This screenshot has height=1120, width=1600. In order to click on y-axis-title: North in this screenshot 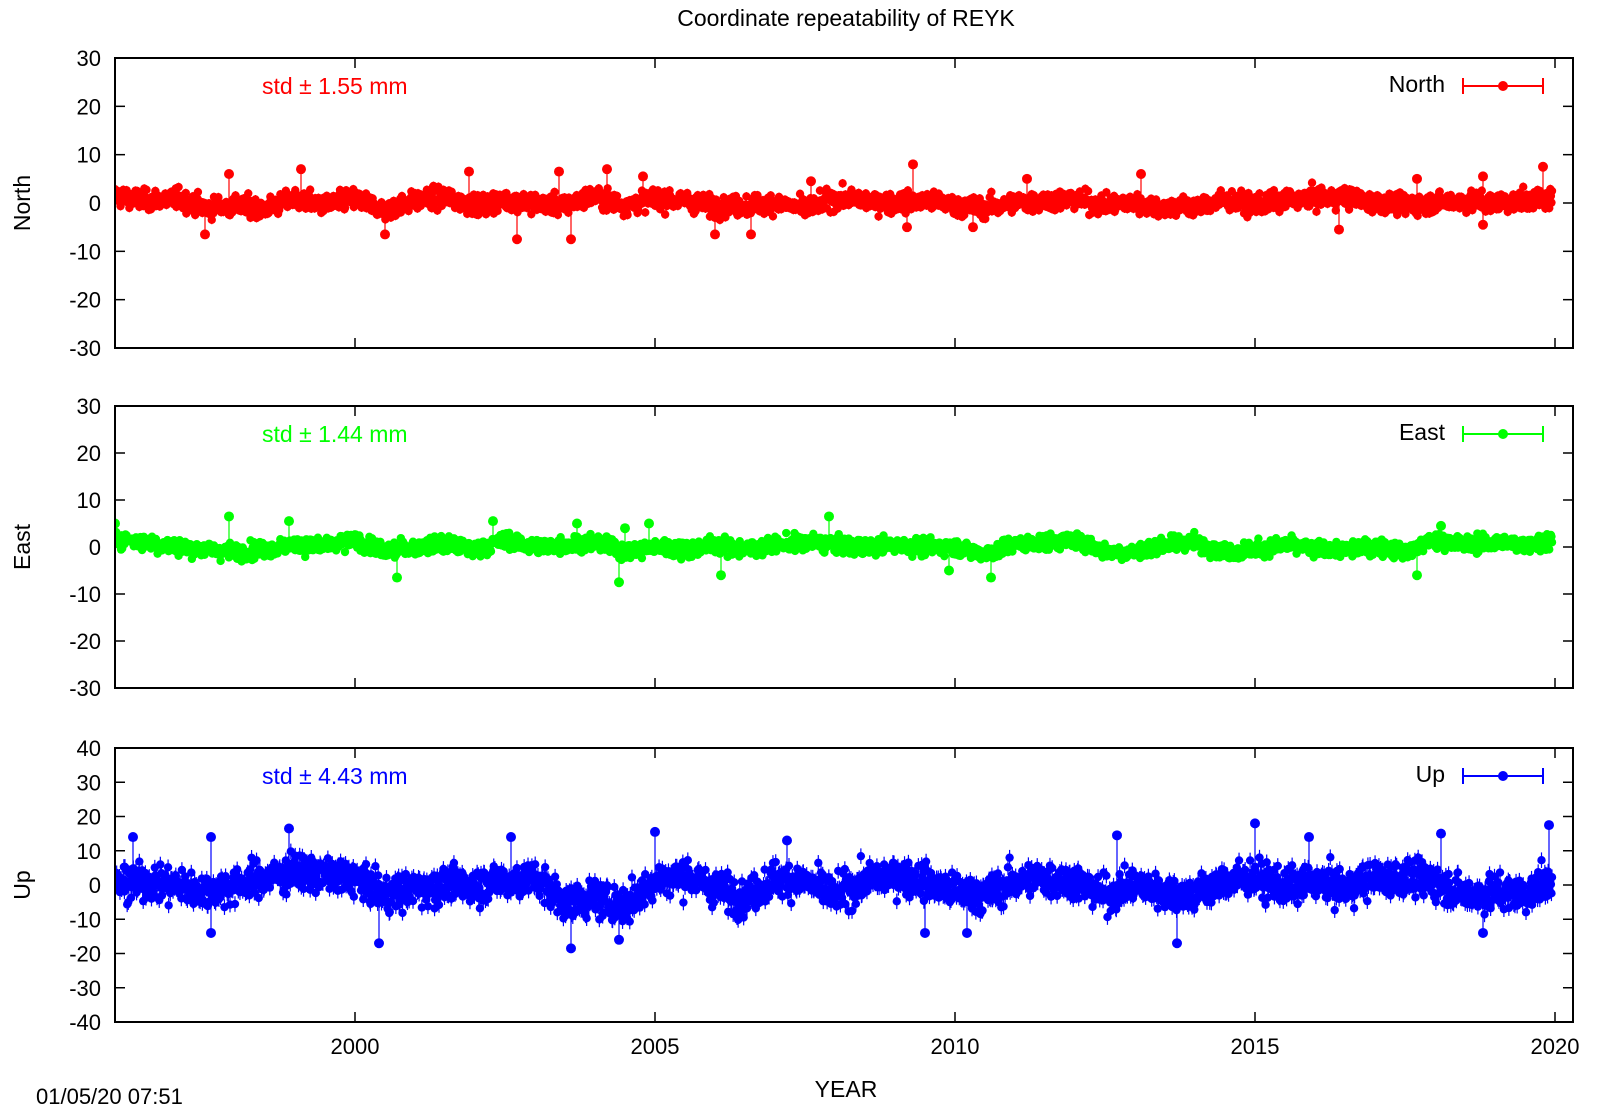, I will do `click(22, 203)`.